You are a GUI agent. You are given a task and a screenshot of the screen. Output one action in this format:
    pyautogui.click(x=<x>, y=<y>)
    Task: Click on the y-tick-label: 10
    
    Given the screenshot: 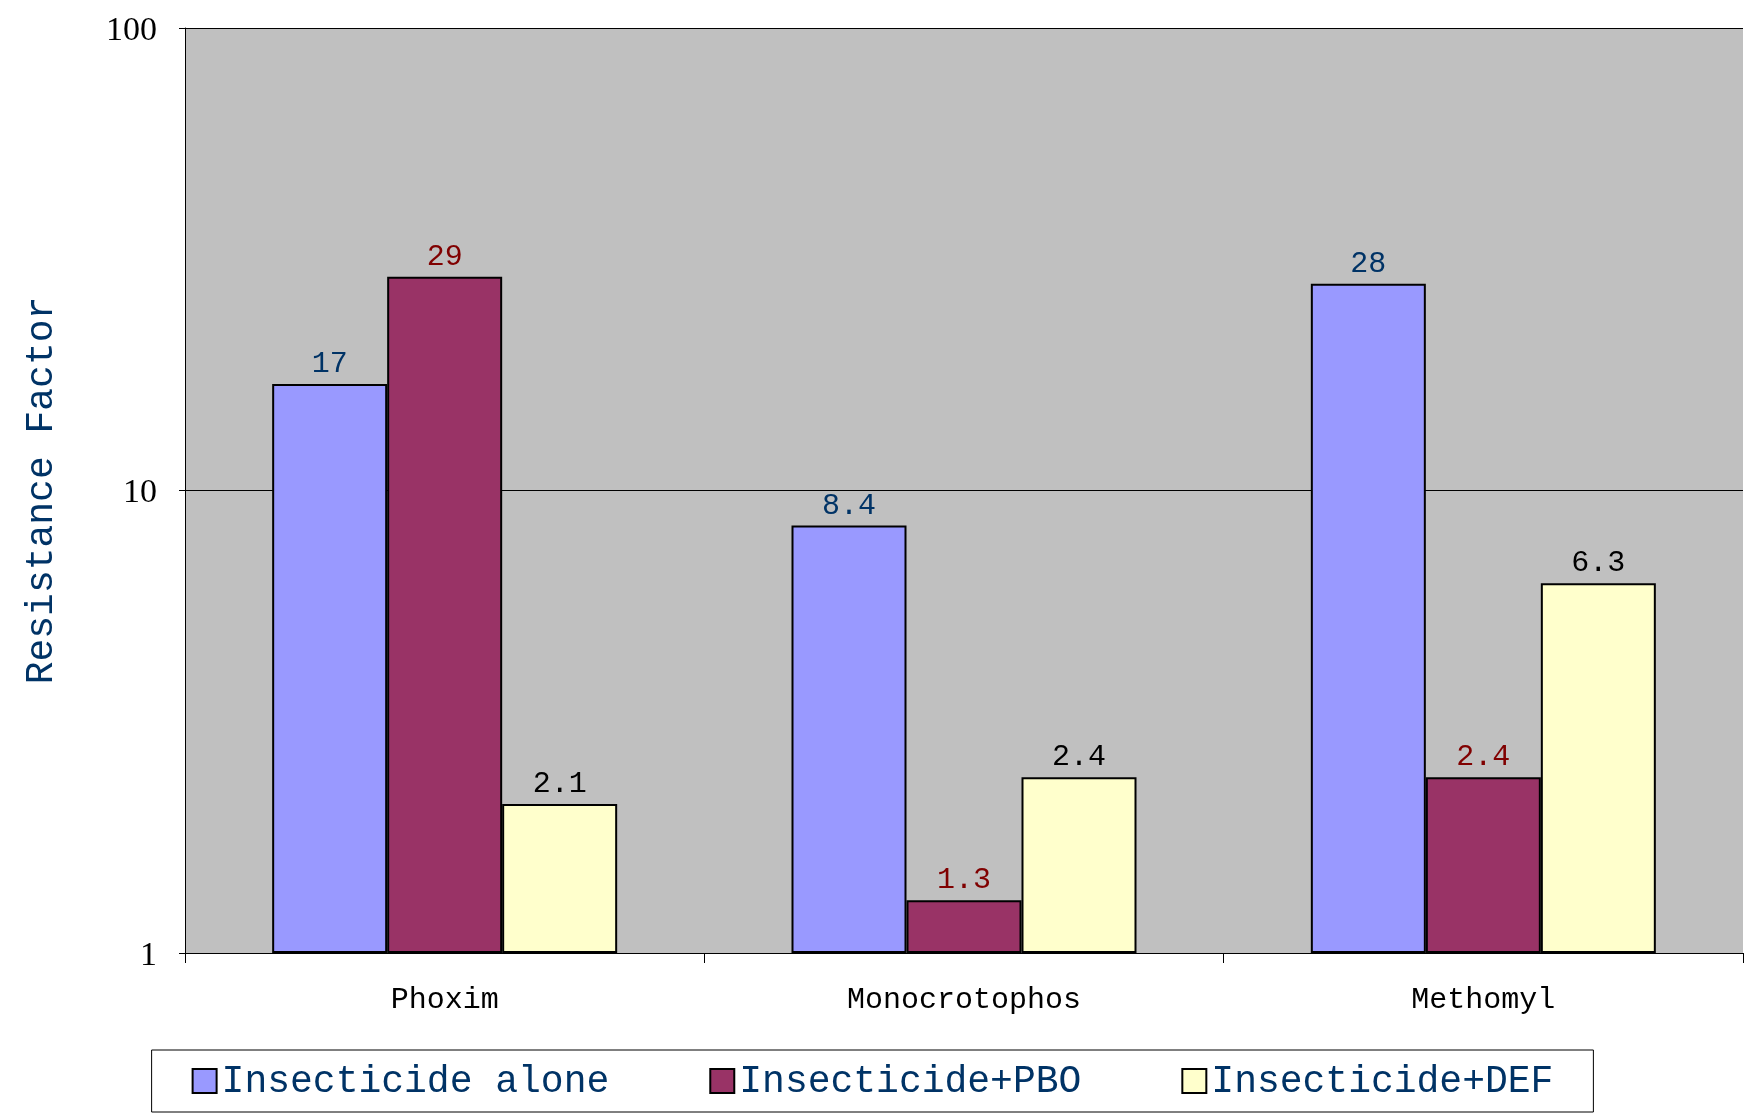 What is the action you would take?
    pyautogui.click(x=140, y=490)
    